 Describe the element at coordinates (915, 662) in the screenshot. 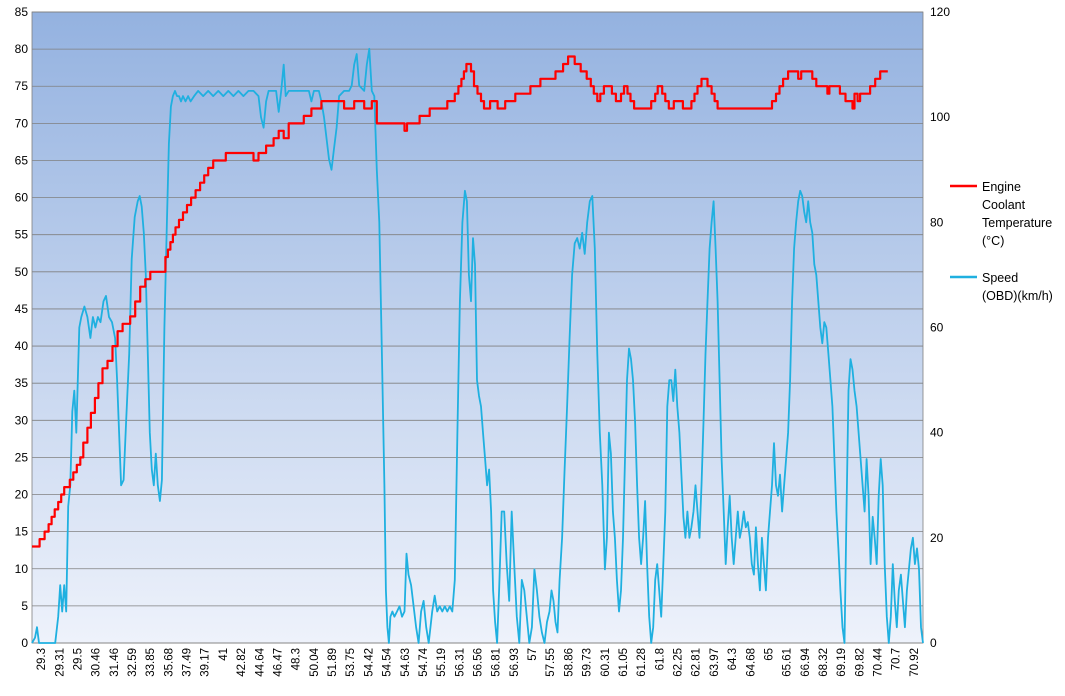

I see `x-tick-label: 70.92` at that location.